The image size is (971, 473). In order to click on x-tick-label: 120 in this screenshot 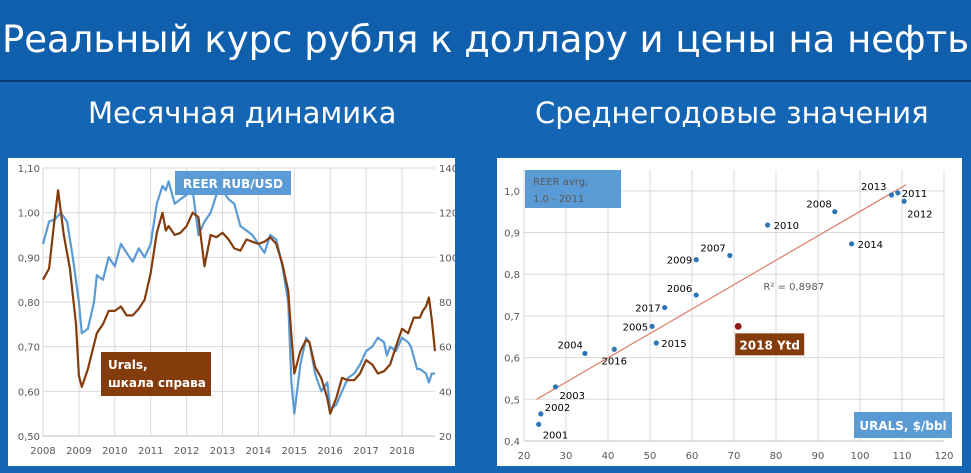, I will do `click(943, 456)`.